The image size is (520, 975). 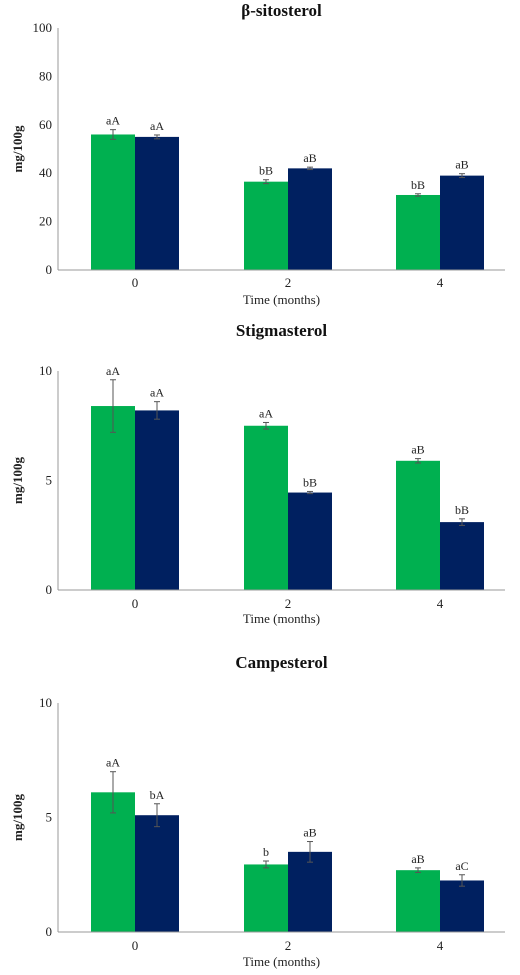 What do you see at coordinates (45, 124) in the screenshot?
I see `y-tick-label: 60` at bounding box center [45, 124].